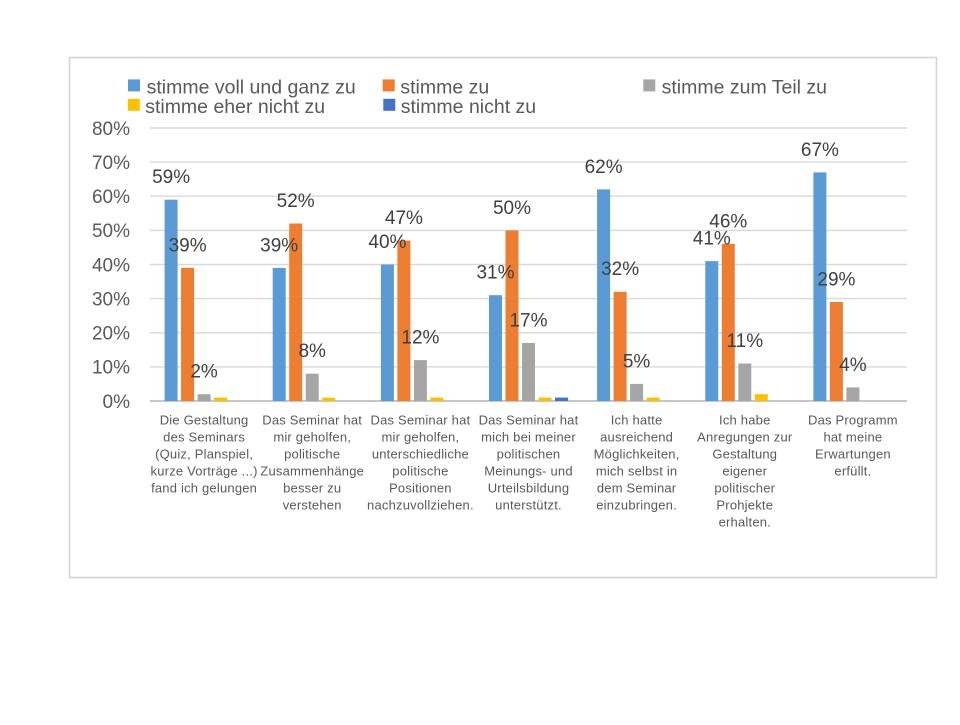  Describe the element at coordinates (404, 218) in the screenshot. I see `svg-text: 47%` at that location.